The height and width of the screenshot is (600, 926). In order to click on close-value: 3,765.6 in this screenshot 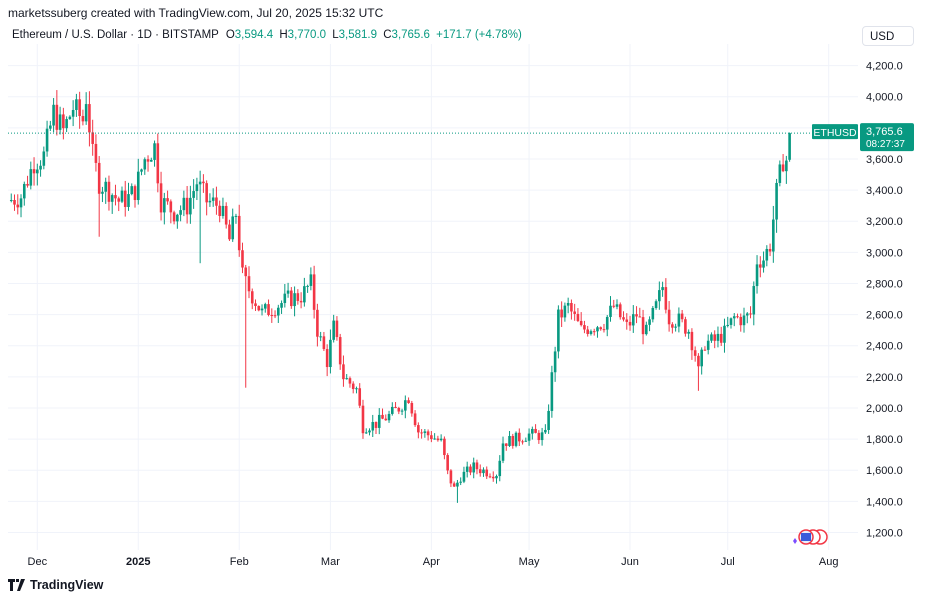, I will do `click(410, 35)`.